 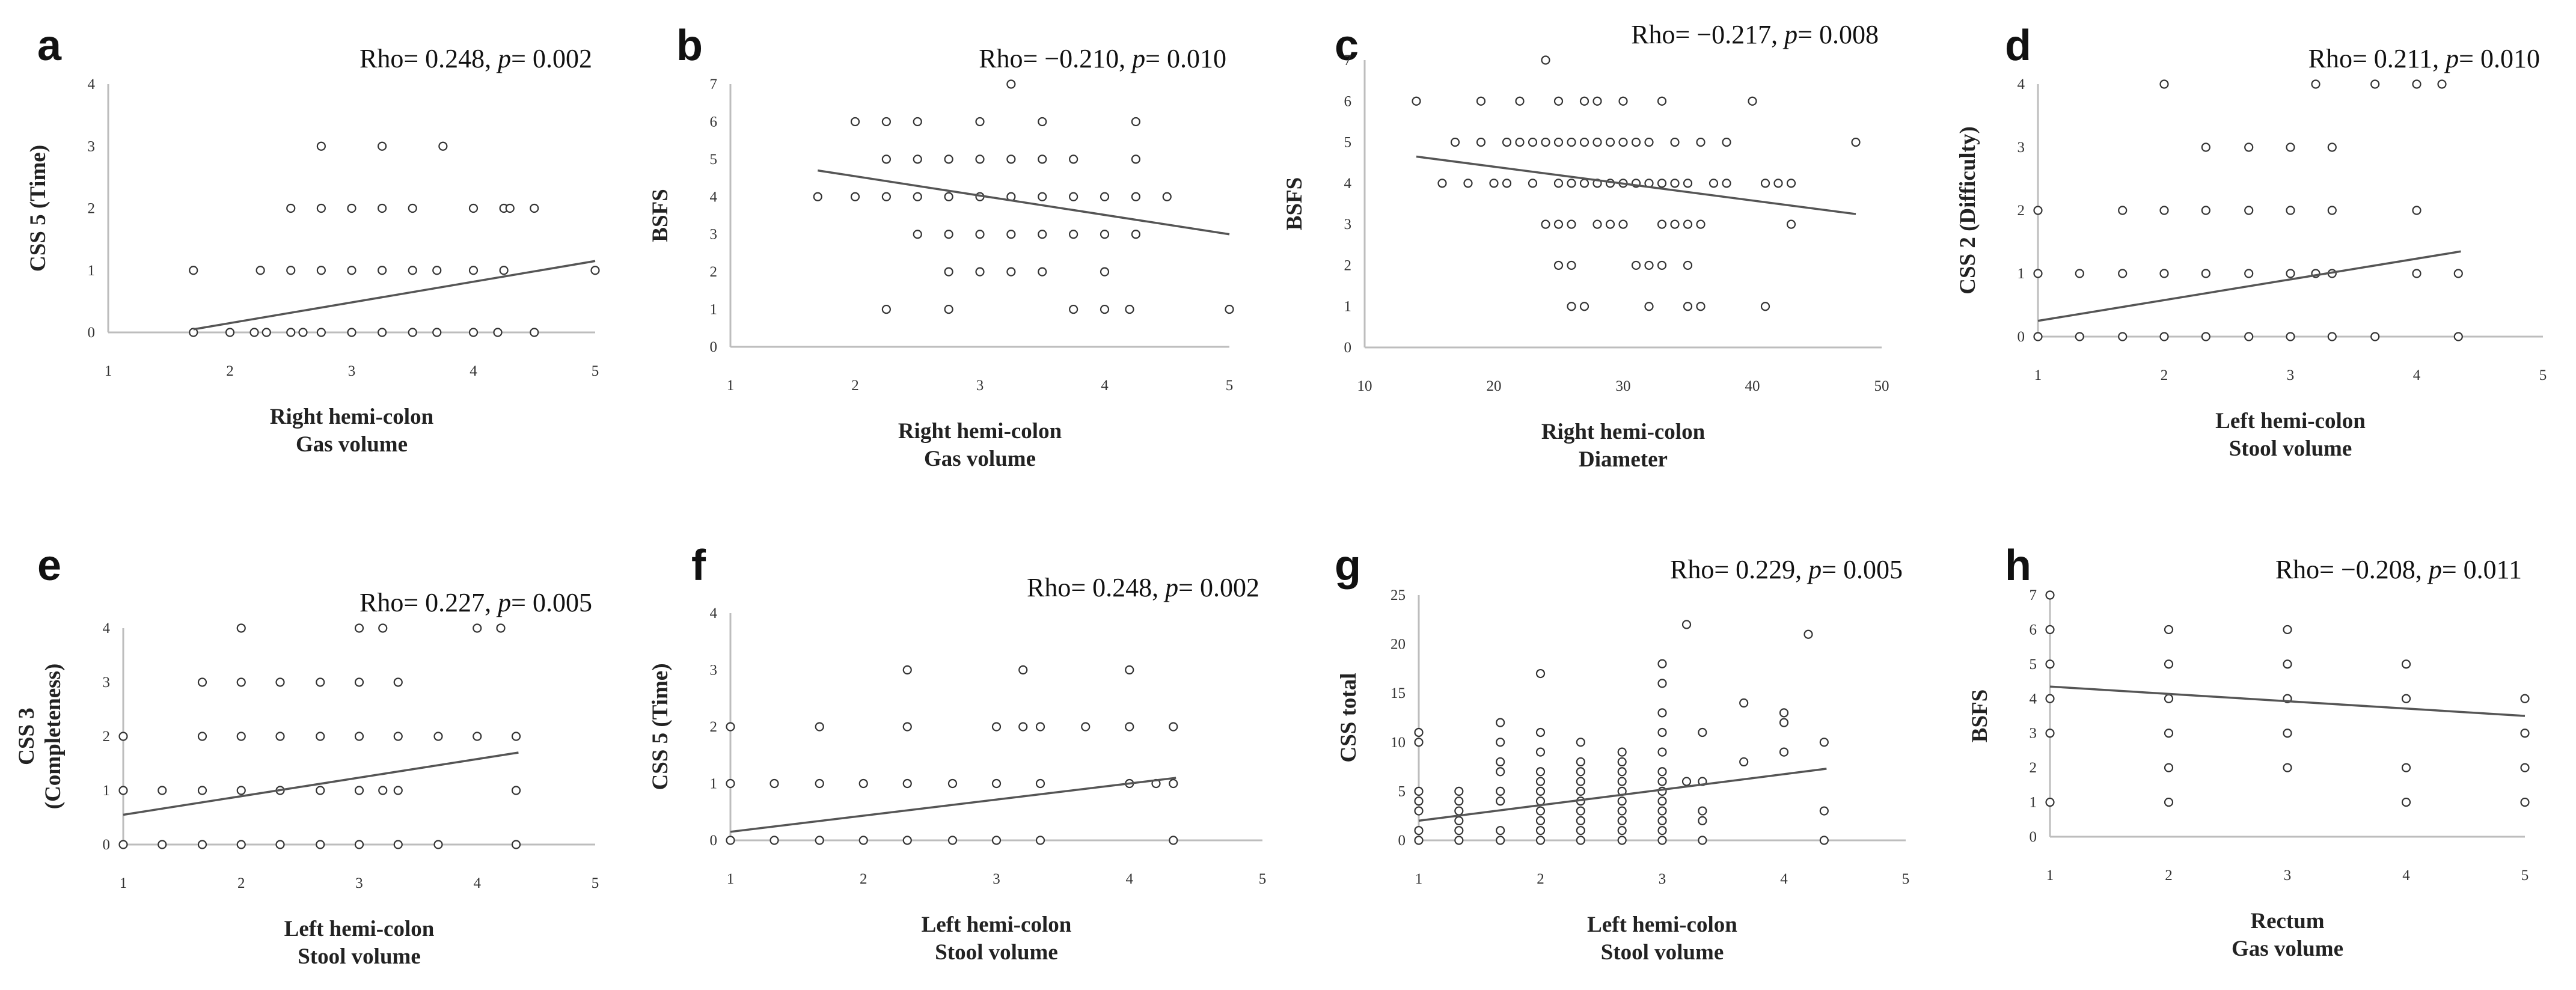 What do you see at coordinates (1096, 587) in the screenshot?
I see `rho-value: Rho= 0.248,` at bounding box center [1096, 587].